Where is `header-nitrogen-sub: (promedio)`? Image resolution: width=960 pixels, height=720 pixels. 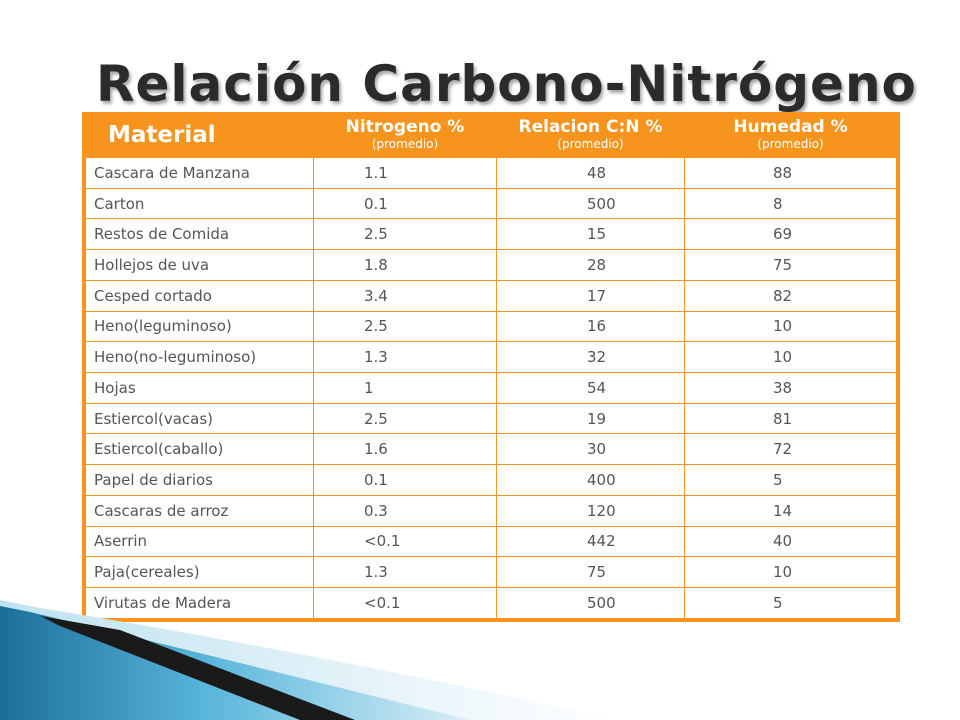 header-nitrogen-sub: (promedio) is located at coordinates (405, 144).